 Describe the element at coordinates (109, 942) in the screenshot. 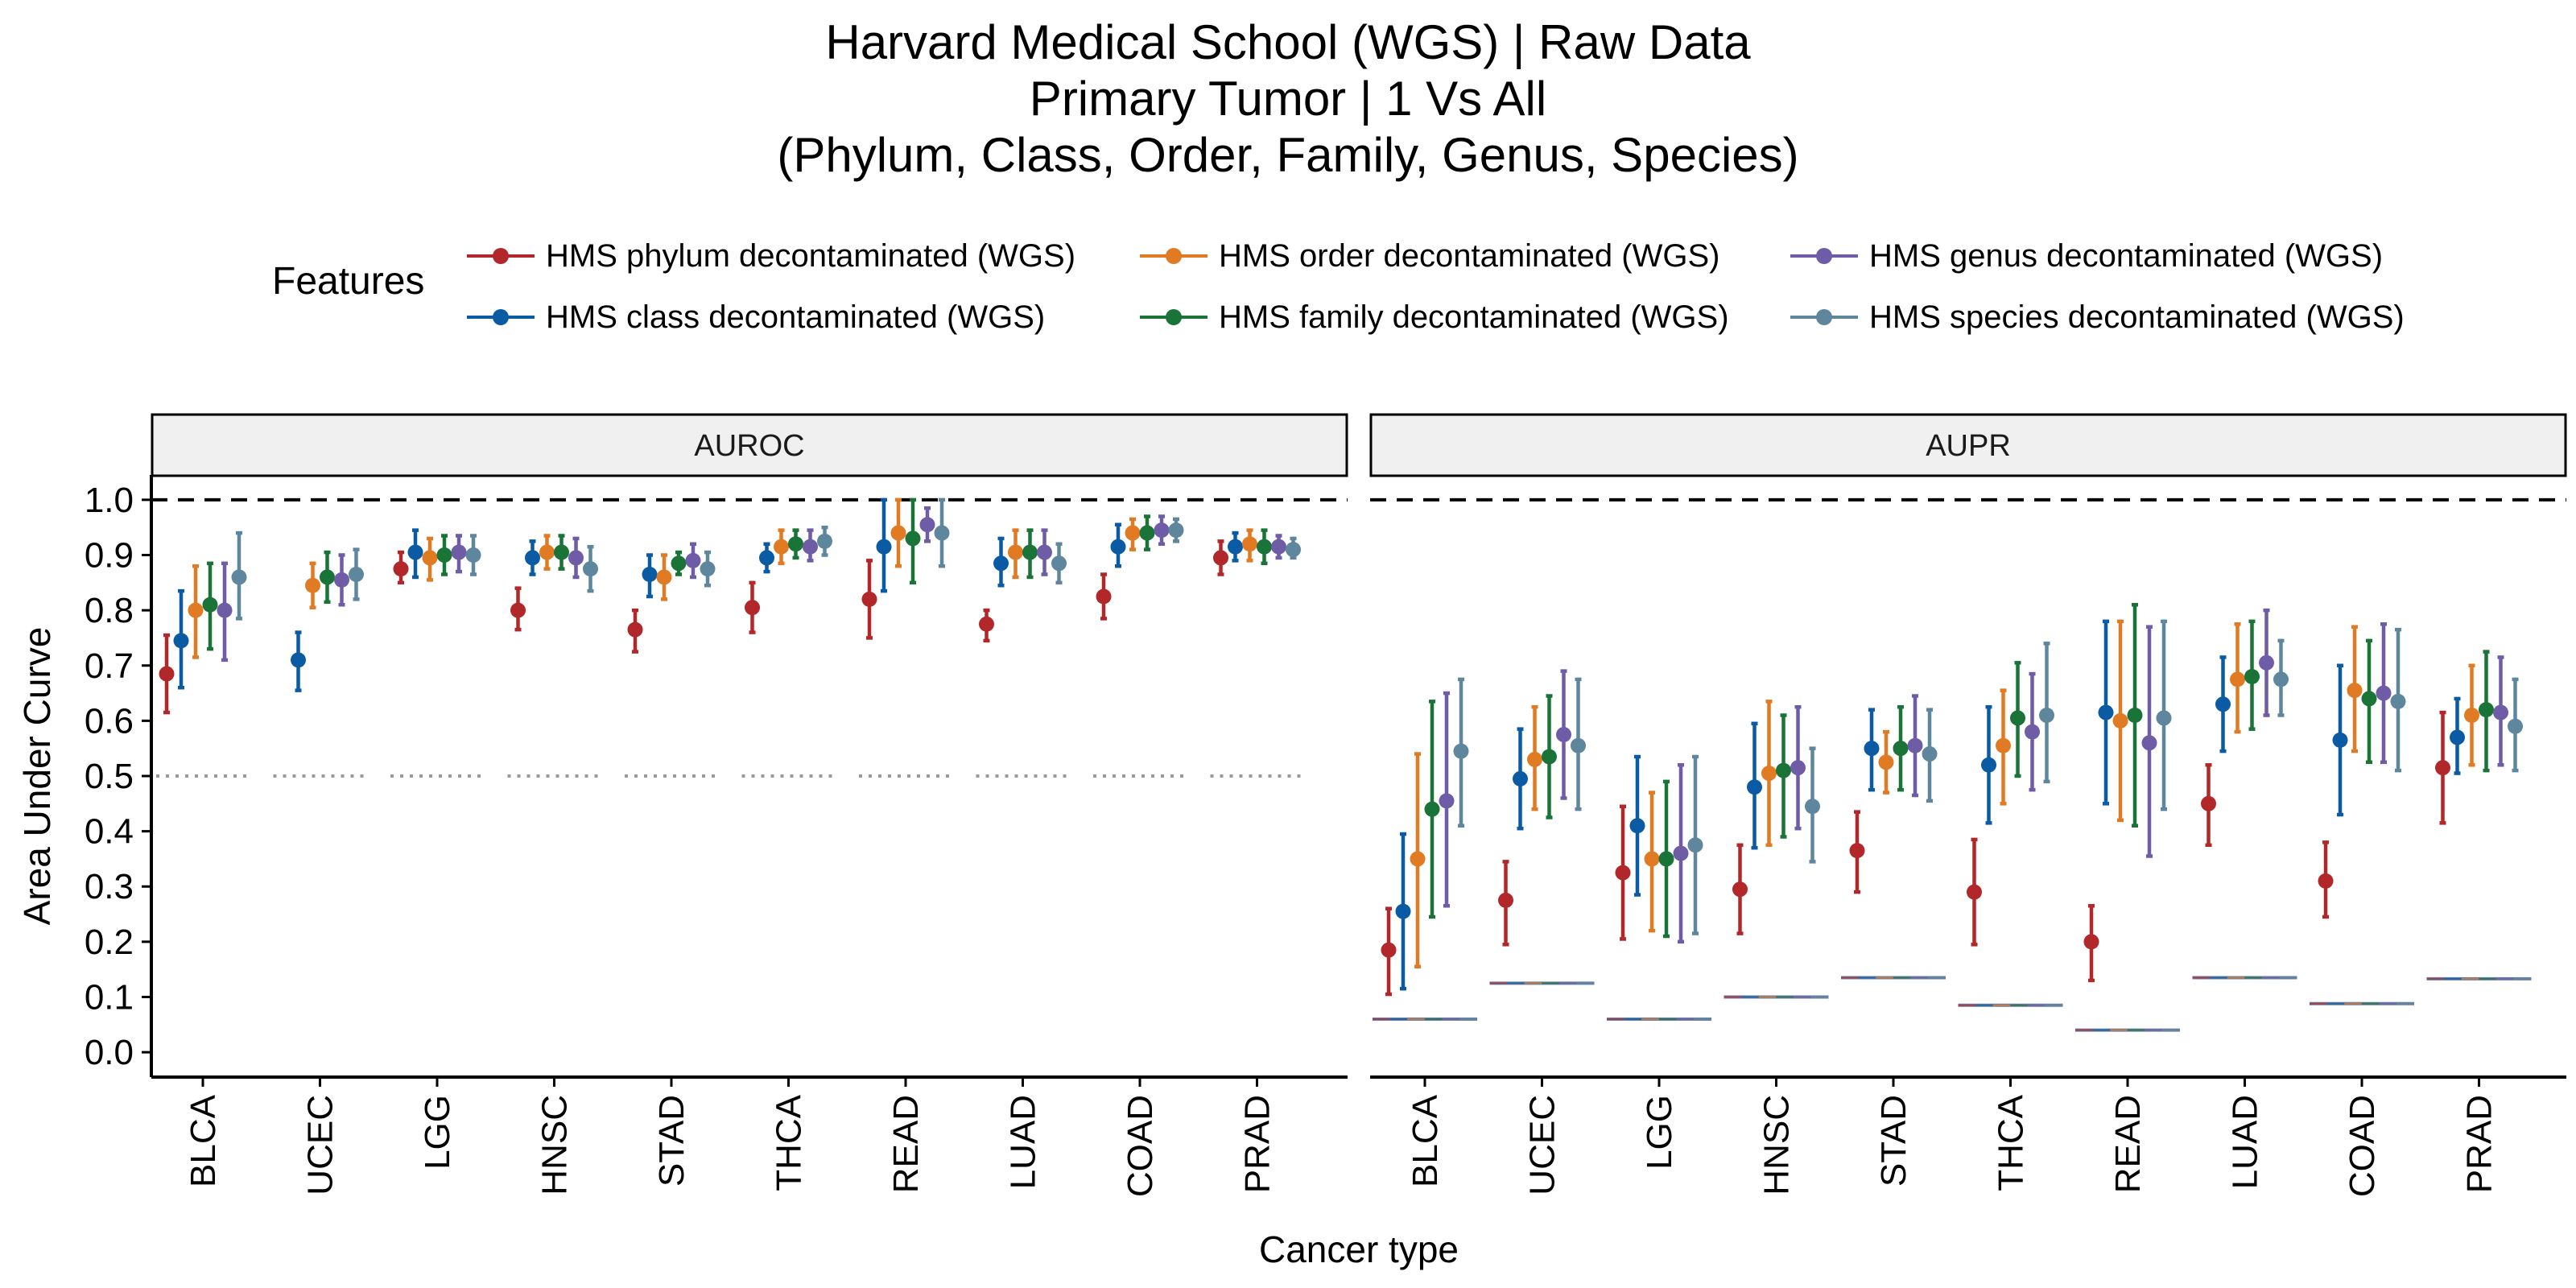

I see `y-tick-label: 0.2` at that location.